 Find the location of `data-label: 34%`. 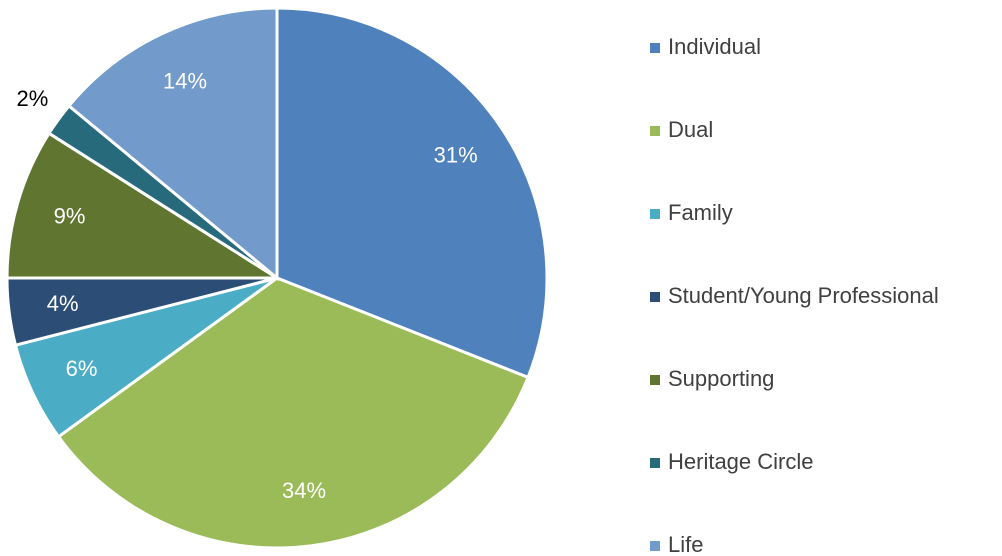

data-label: 34% is located at coordinates (304, 490).